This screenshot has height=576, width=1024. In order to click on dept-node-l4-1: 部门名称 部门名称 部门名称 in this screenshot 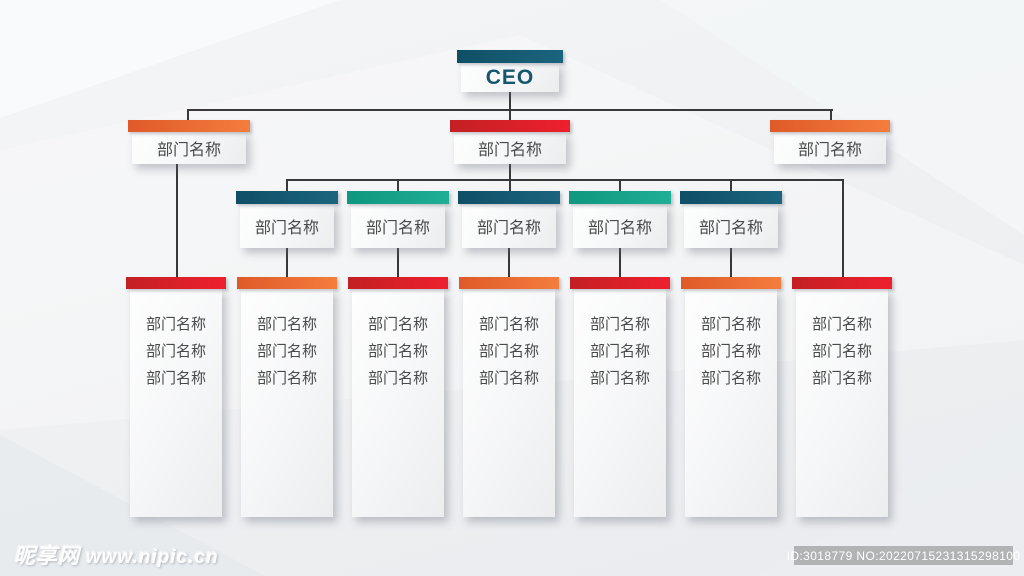, I will do `click(176, 397)`.